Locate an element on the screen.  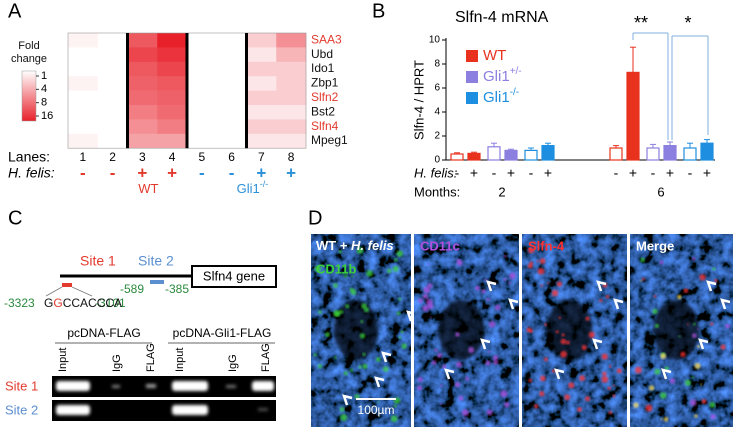
legend-name: Gli1 is located at coordinates (496, 76).